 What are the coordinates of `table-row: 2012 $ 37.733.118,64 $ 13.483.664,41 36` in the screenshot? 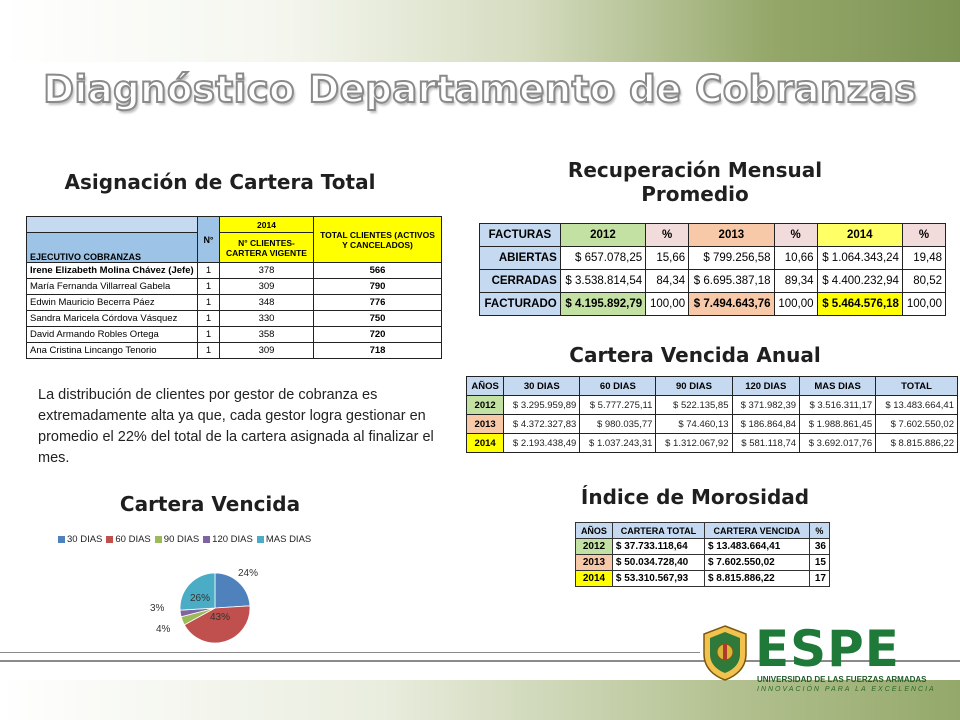 It's located at (703, 546).